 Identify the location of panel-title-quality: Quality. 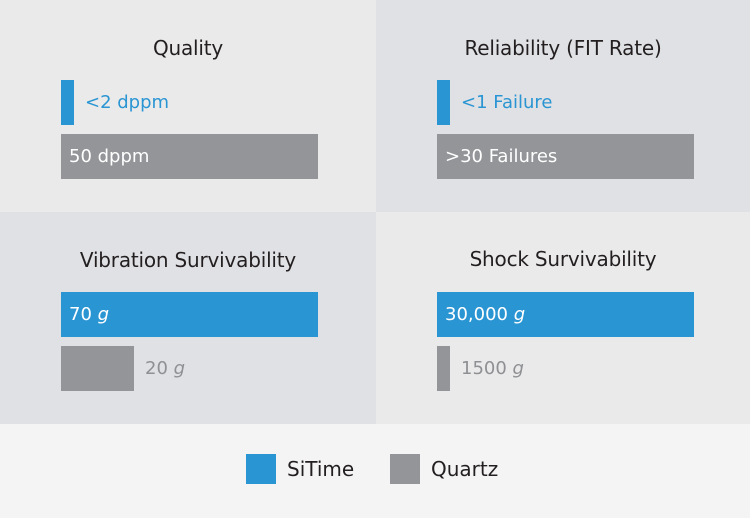
(188, 48).